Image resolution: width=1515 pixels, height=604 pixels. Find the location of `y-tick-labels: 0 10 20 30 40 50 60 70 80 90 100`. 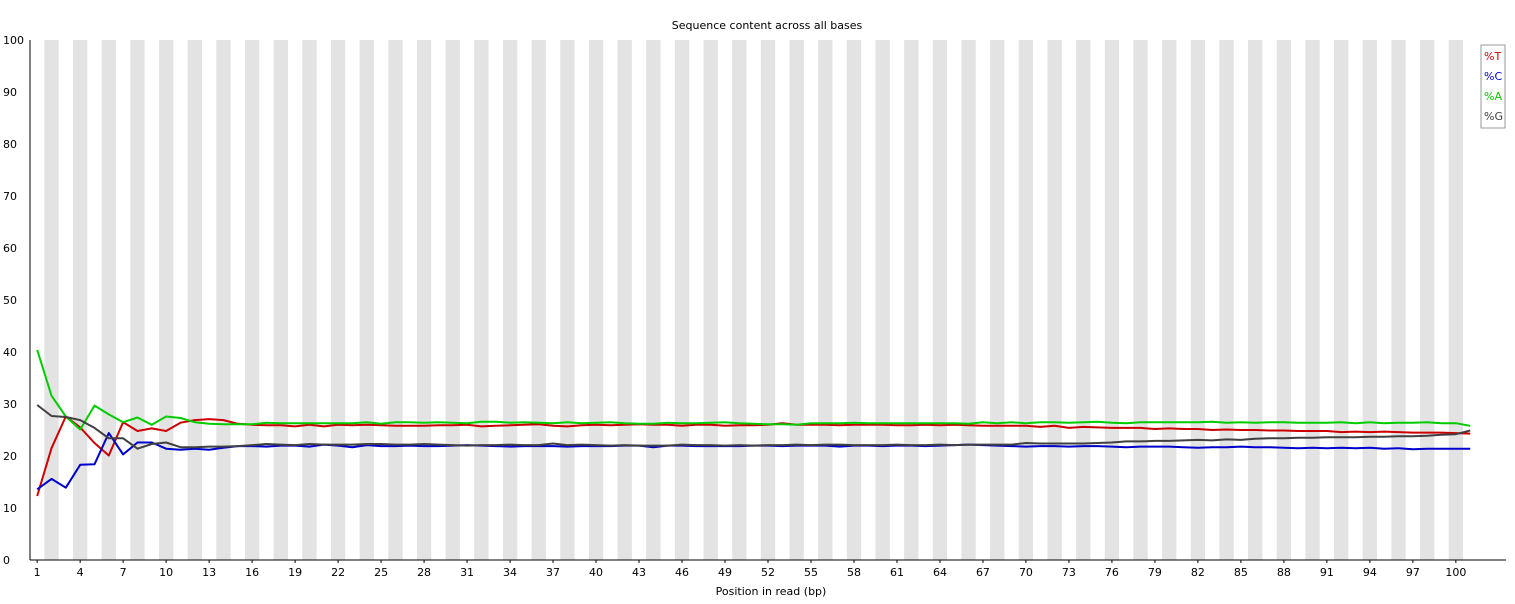

y-tick-labels: 0 10 20 30 40 50 60 70 80 90 100 is located at coordinates (13, 300).